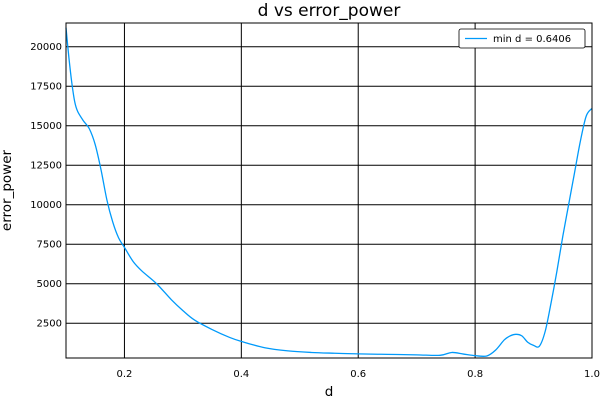  What do you see at coordinates (49, 284) in the screenshot?
I see `y-tick-label: 5000` at bounding box center [49, 284].